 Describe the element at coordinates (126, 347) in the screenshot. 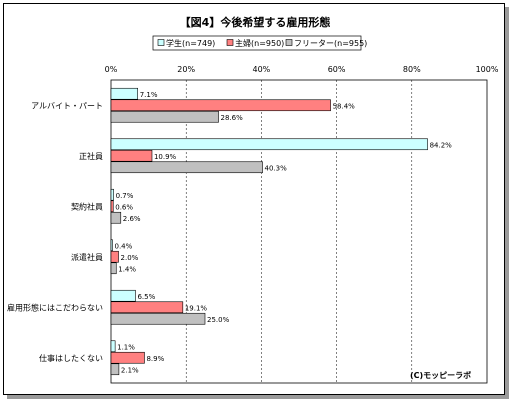

I see `data-label: 1.1%` at that location.